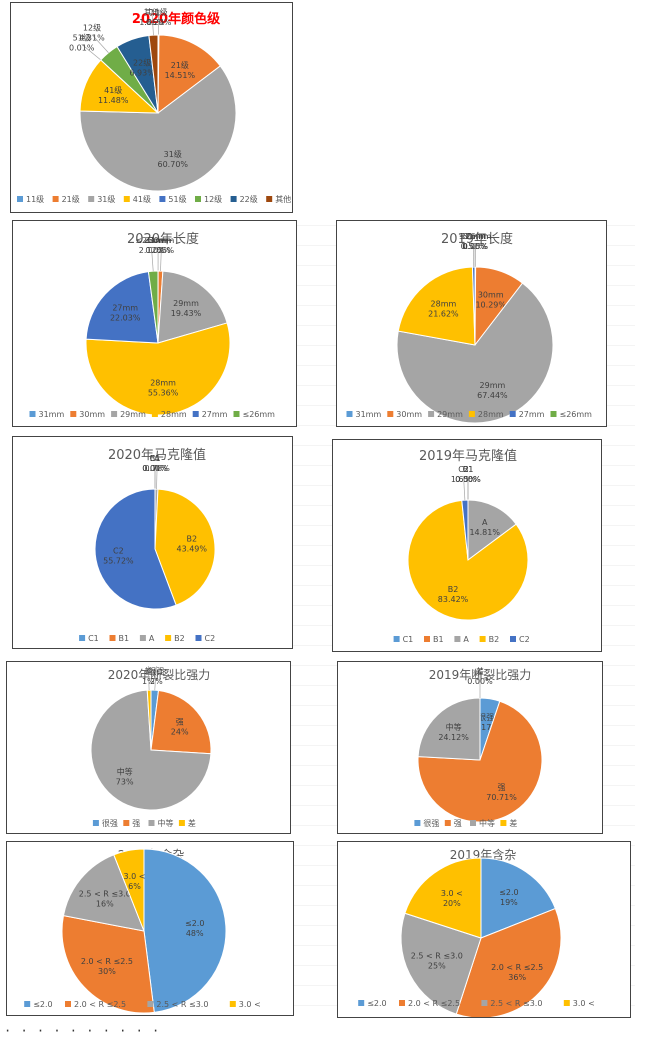  Describe the element at coordinates (437, 956) in the screenshot. I see `data-label-category: 2.5 < R ≤3.0` at that location.